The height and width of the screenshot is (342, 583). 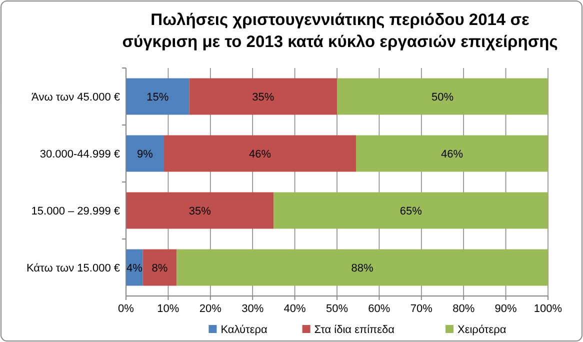 I want to click on x-tick-label: 0%, so click(x=126, y=309).